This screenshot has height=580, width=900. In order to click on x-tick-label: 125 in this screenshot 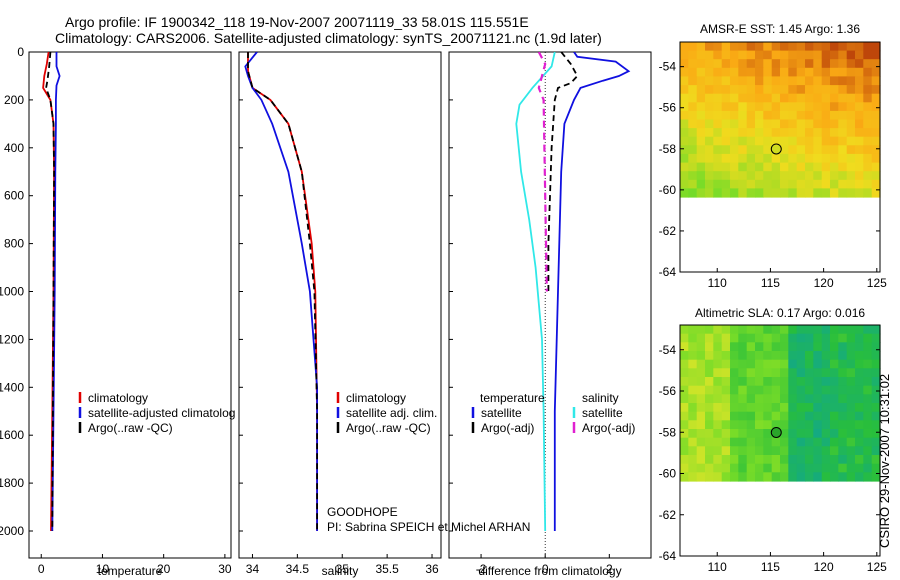, I will do `click(877, 567)`.